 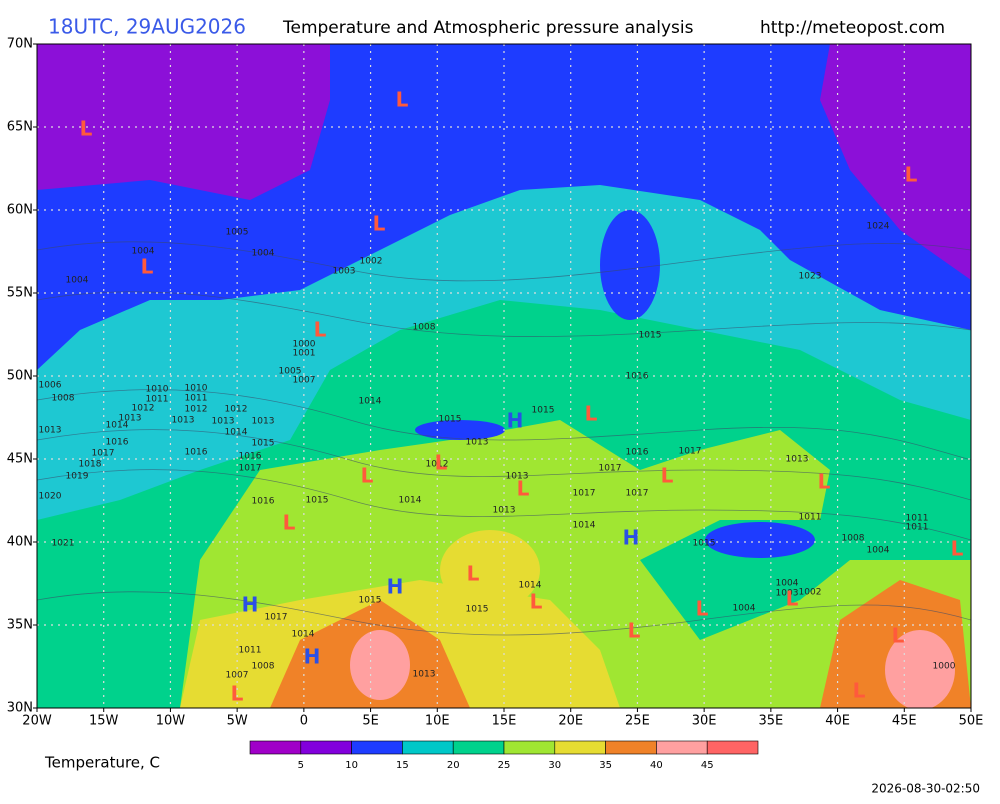 I want to click on lon-label: 0, so click(x=304, y=721).